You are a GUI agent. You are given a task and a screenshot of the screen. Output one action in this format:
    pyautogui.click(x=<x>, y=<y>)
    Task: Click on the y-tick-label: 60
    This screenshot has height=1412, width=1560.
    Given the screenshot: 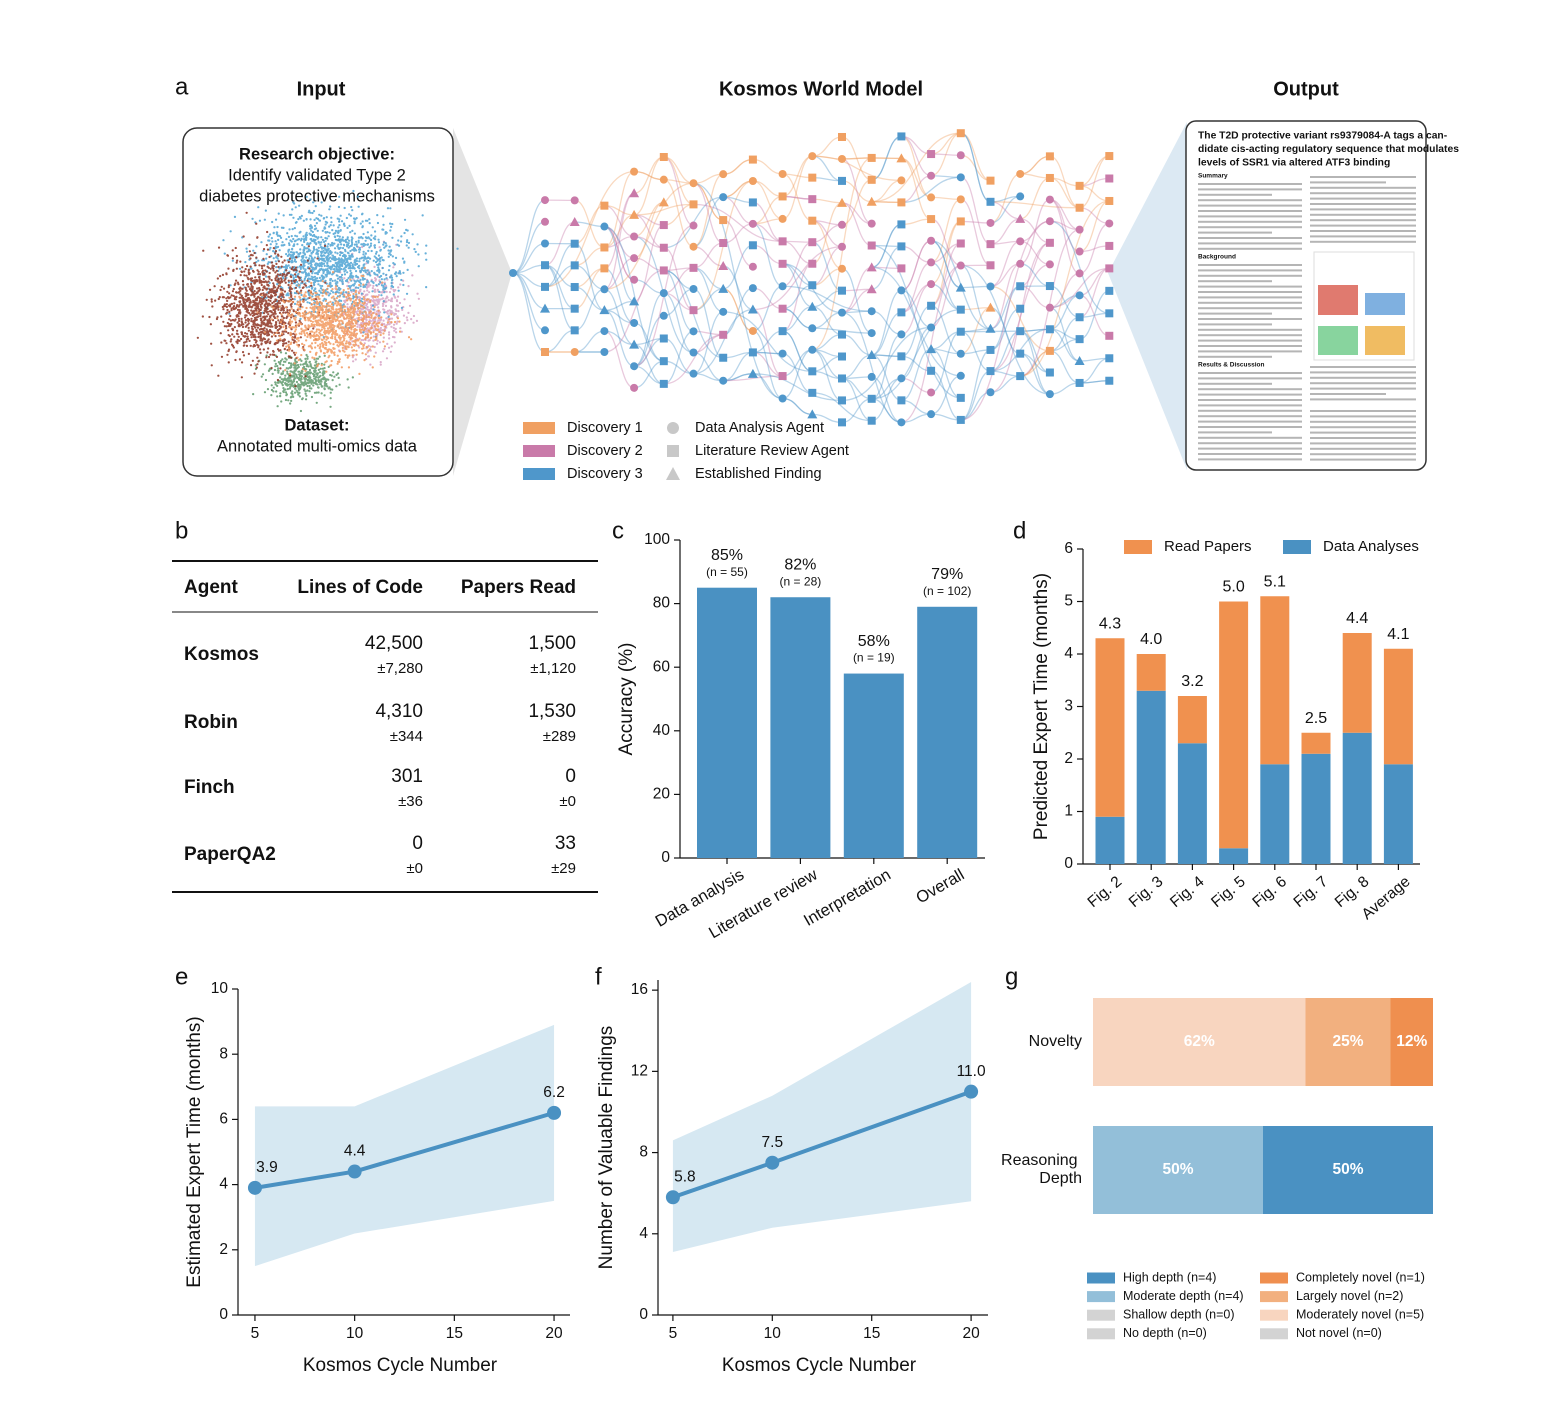 What is the action you would take?
    pyautogui.click(x=662, y=666)
    